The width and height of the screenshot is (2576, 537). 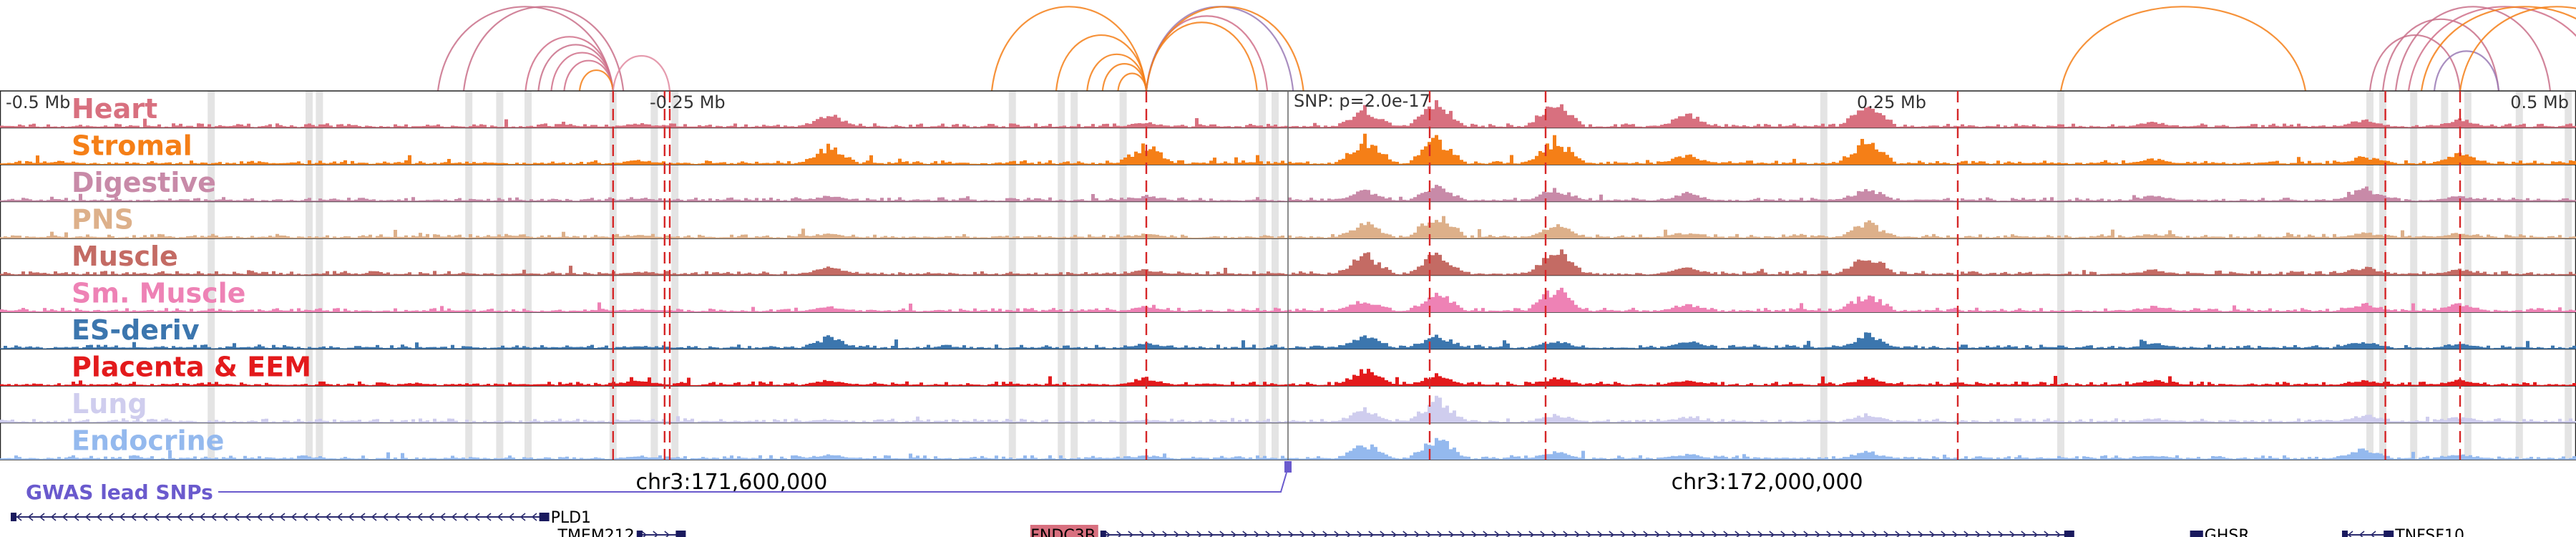 What do you see at coordinates (2429, 532) in the screenshot?
I see `gene-tnfsf10-label: TNFSF10` at bounding box center [2429, 532].